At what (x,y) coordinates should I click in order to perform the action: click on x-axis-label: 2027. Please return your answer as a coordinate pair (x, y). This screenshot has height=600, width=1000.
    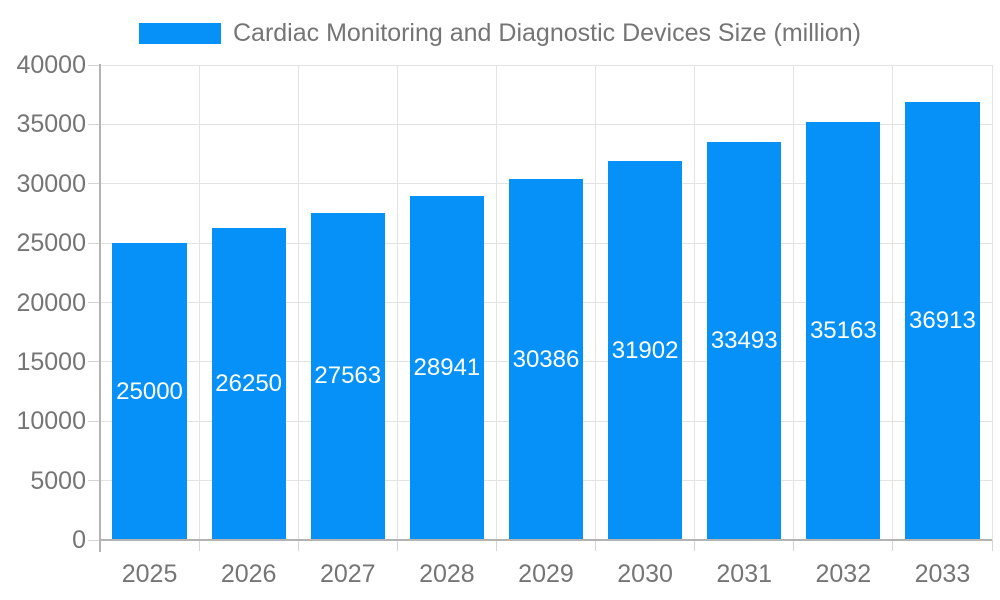
    Looking at the image, I should click on (347, 574).